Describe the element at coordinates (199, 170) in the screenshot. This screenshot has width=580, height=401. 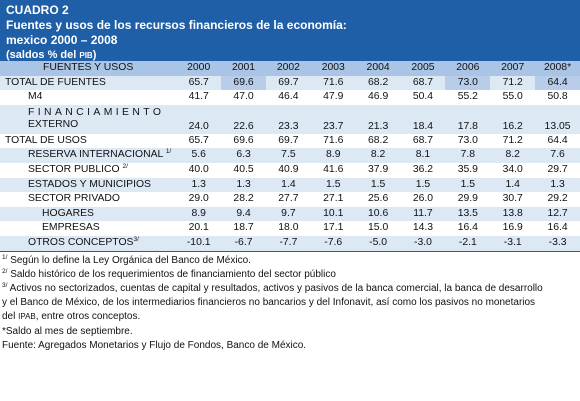
I see `table-cell: 40.0` at that location.